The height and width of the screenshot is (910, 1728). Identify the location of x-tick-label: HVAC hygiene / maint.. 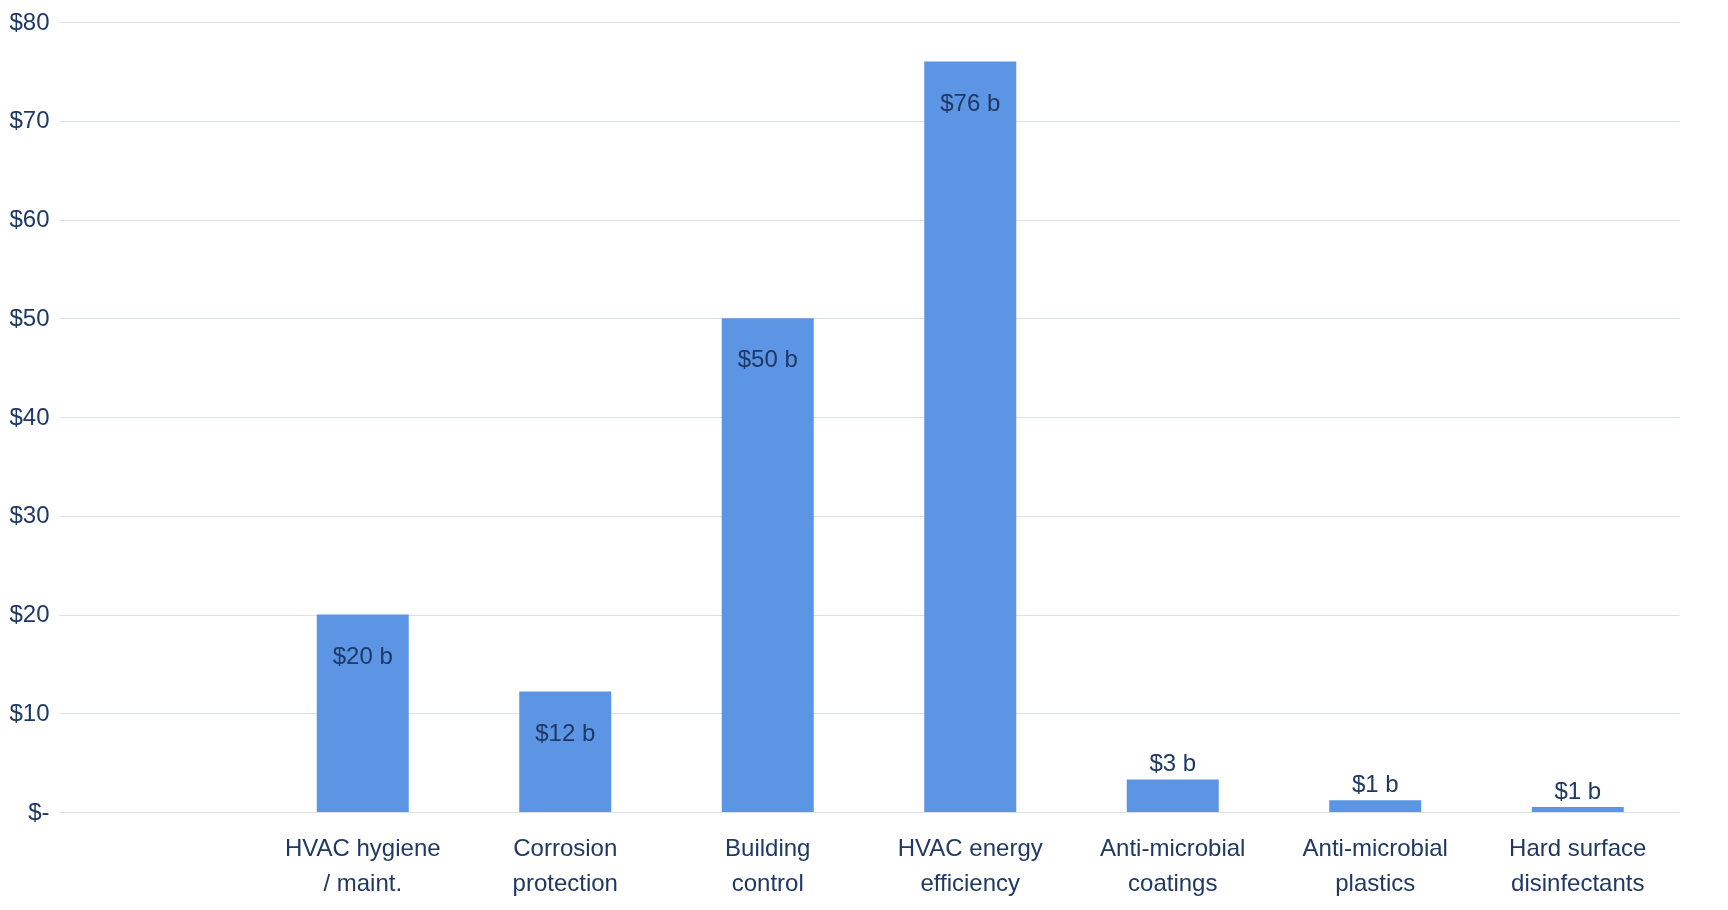
(362, 864).